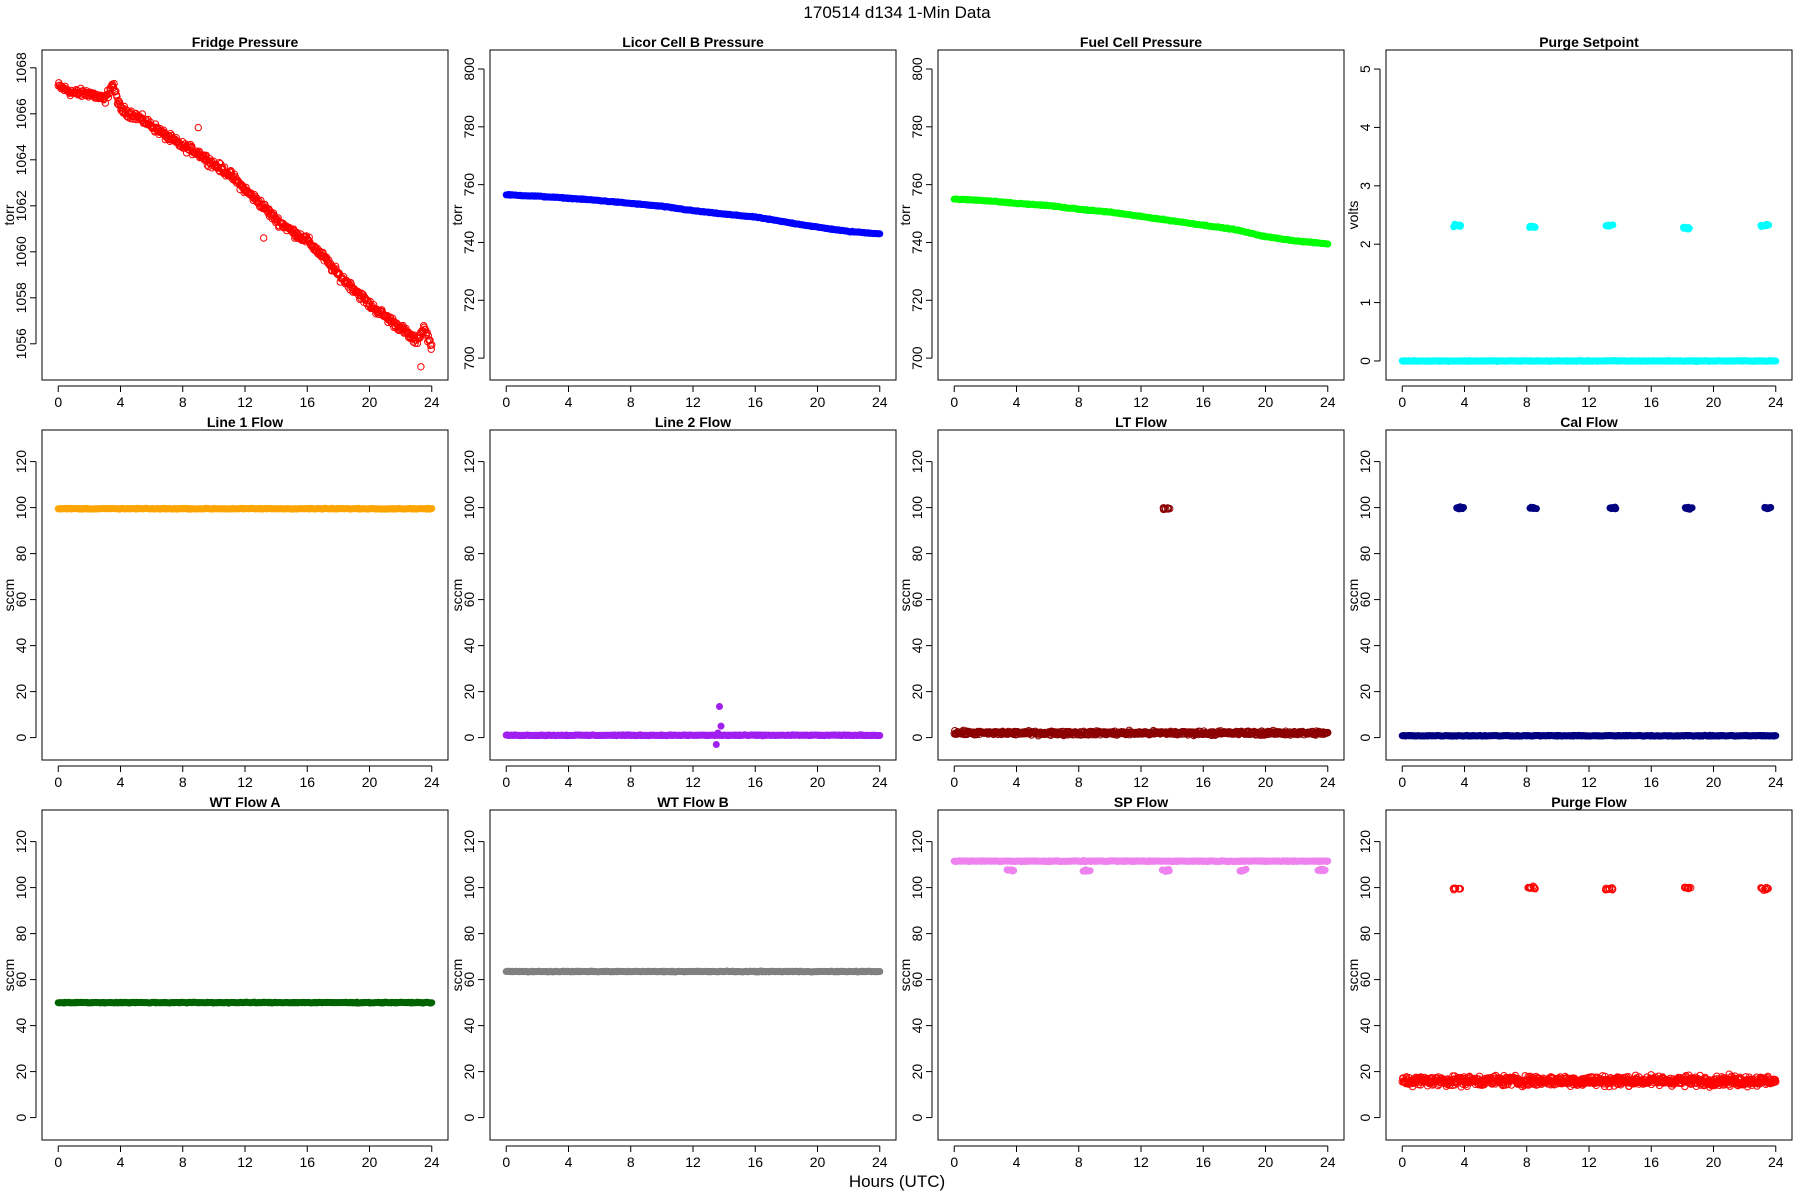 This screenshot has height=1200, width=1800. What do you see at coordinates (1365, 186) in the screenshot?
I see `y-tick-label: 3` at bounding box center [1365, 186].